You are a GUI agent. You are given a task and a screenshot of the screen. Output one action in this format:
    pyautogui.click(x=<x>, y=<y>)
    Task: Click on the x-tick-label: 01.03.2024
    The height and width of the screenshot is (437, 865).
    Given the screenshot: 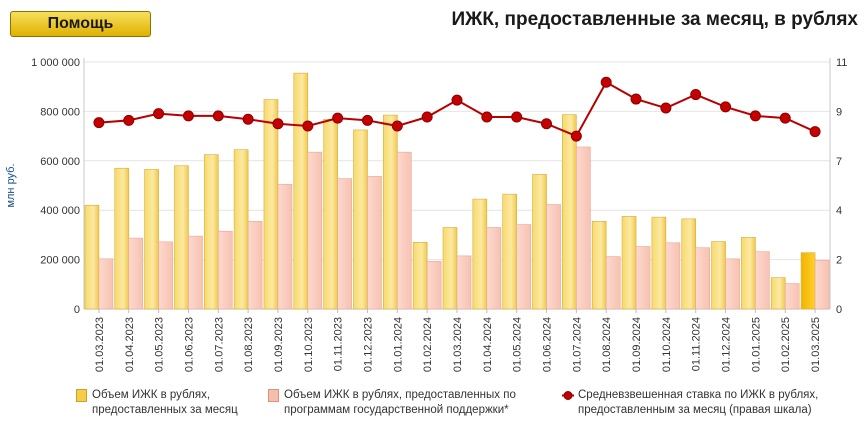 What is the action you would take?
    pyautogui.click(x=458, y=344)
    